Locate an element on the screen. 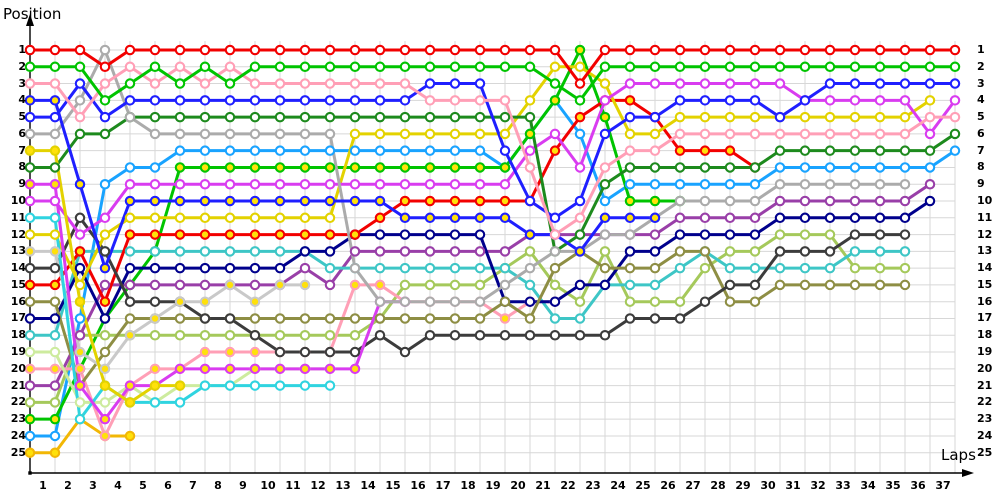 This screenshot has height=500, width=1000. marker-car-pink-yellow is located at coordinates (230, 352).